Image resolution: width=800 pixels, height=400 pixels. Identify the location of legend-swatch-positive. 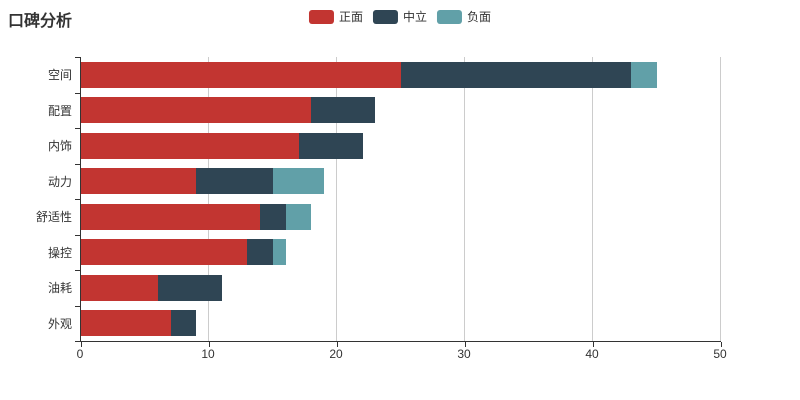
(321, 16).